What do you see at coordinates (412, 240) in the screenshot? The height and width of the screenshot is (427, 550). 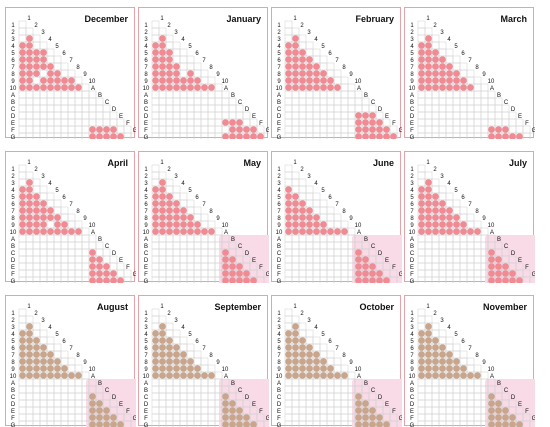 I see `row-label: A` at bounding box center [412, 240].